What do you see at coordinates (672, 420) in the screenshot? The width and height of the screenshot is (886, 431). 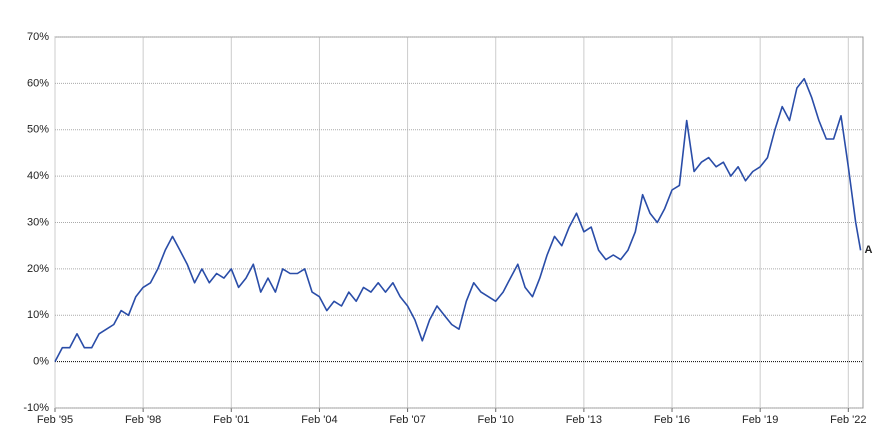 I see `x-tick-label: Feb '16` at bounding box center [672, 420].